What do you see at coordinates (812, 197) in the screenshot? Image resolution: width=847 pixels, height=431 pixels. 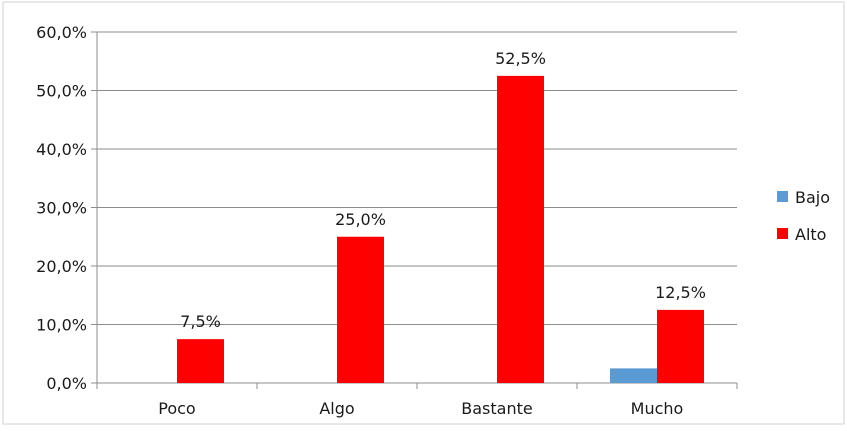 I see `legend-label-bajo: Bajo` at bounding box center [812, 197].